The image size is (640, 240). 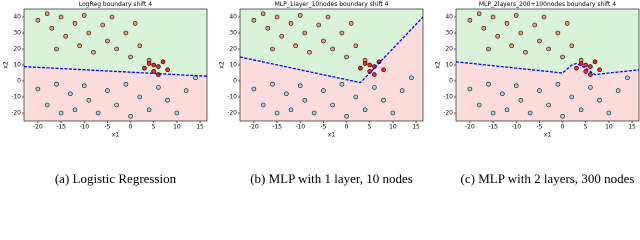 I want to click on x-tick-label: -15, so click(x=61, y=127).